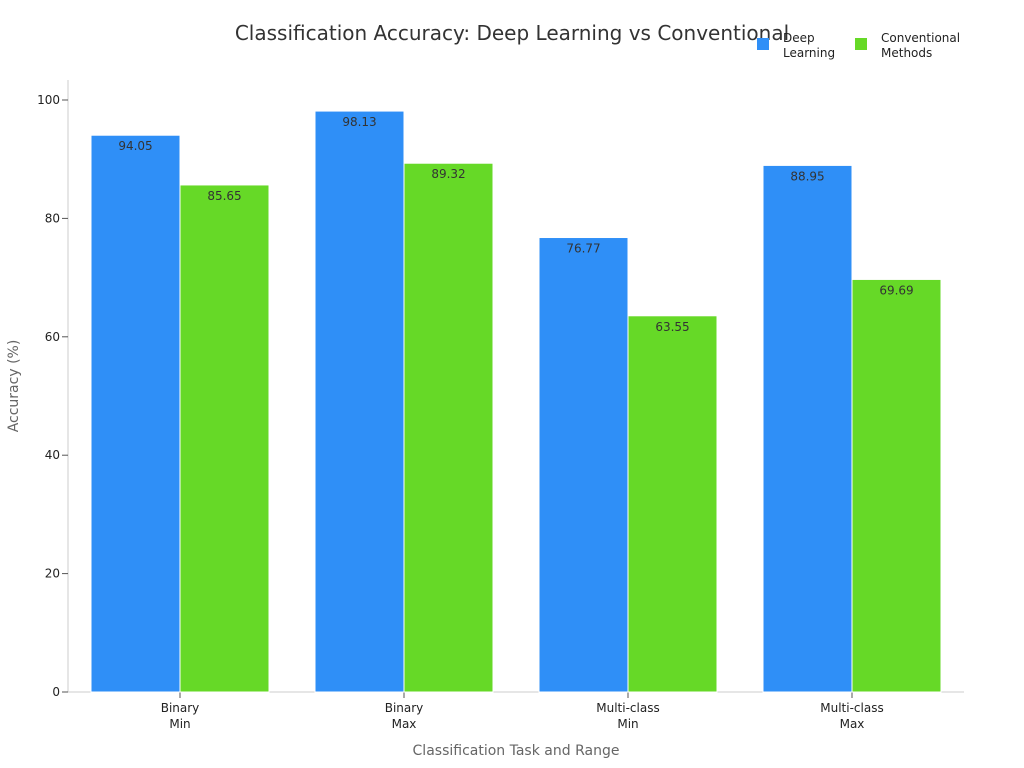 This screenshot has height=768, width=1024. I want to click on y-tick-label: 20, so click(52, 574).